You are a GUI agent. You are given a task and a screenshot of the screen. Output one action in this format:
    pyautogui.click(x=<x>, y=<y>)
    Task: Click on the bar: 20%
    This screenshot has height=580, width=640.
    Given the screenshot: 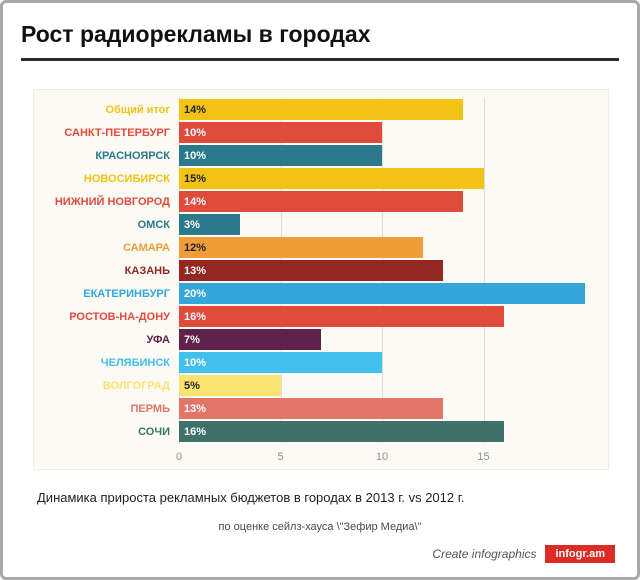 What is the action you would take?
    pyautogui.click(x=382, y=293)
    